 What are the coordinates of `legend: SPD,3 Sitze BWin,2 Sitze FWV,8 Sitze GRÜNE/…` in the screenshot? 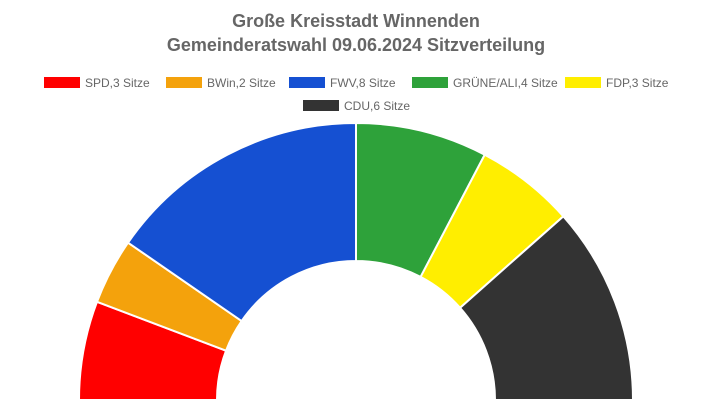 It's located at (356, 94).